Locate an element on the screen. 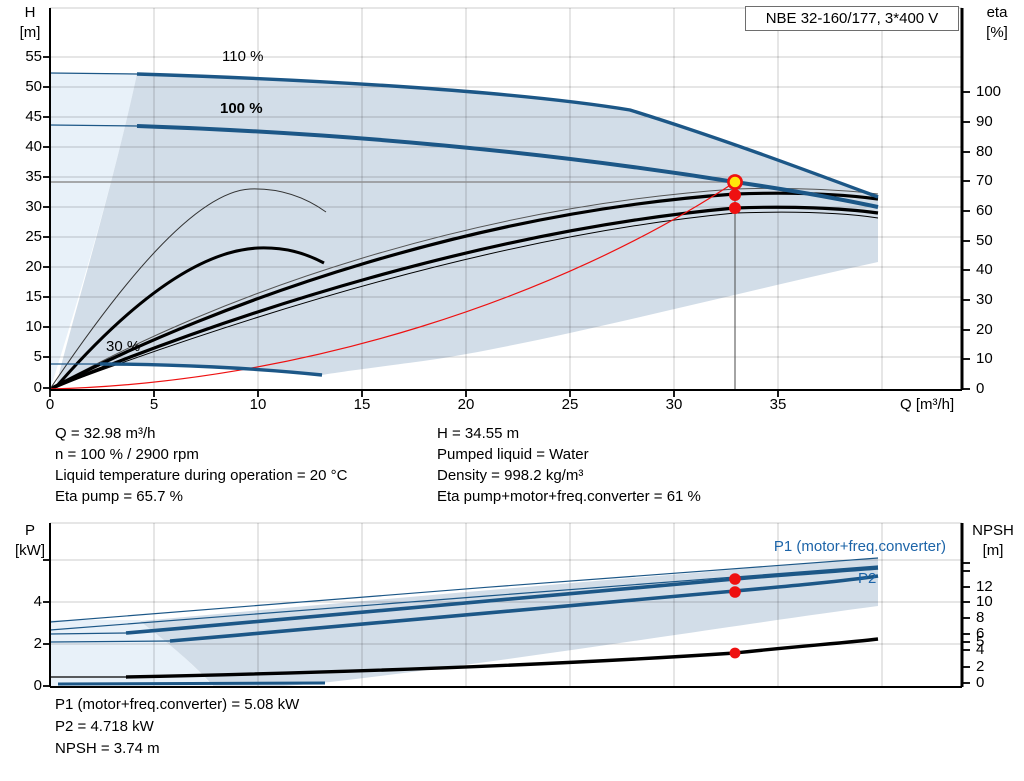  npsh-tick: 8 is located at coordinates (980, 617).